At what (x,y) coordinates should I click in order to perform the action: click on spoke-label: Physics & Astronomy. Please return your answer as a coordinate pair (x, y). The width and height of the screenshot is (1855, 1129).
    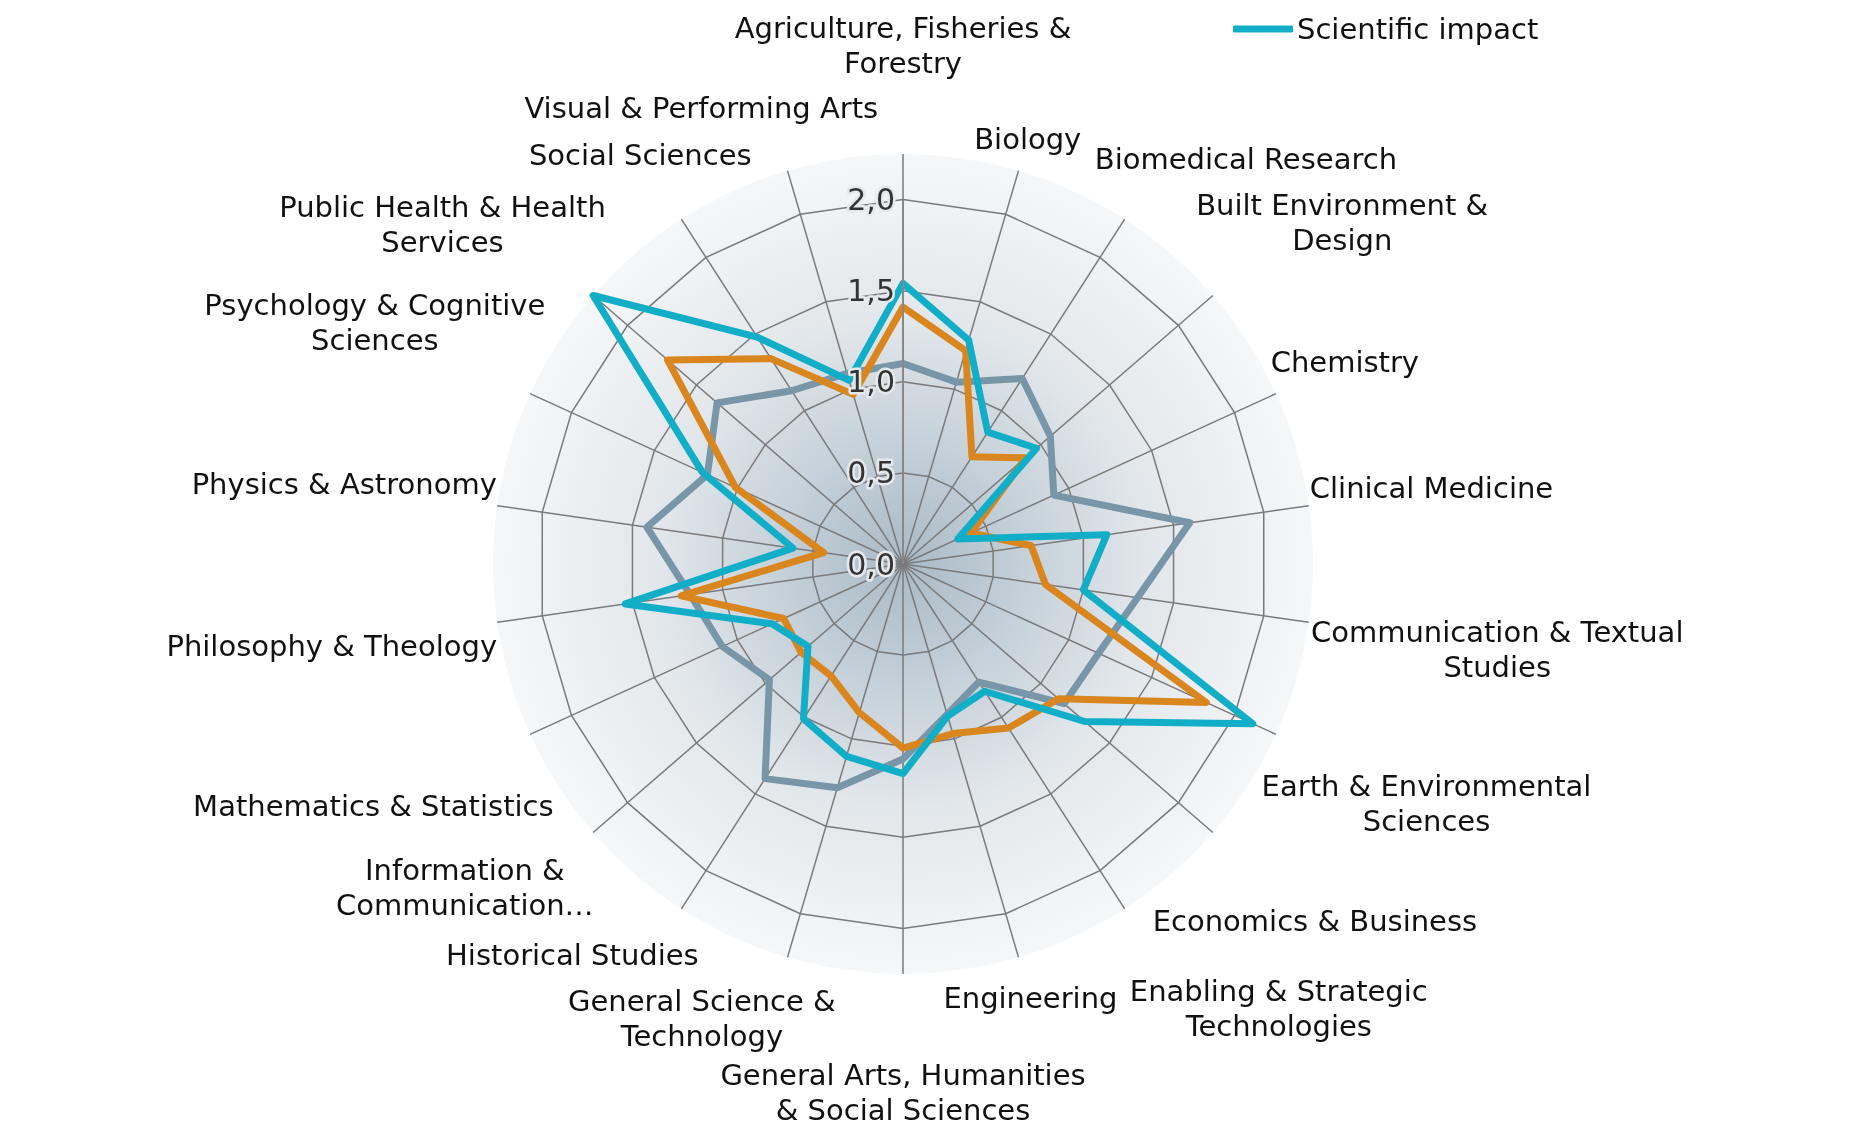
    Looking at the image, I should click on (344, 483).